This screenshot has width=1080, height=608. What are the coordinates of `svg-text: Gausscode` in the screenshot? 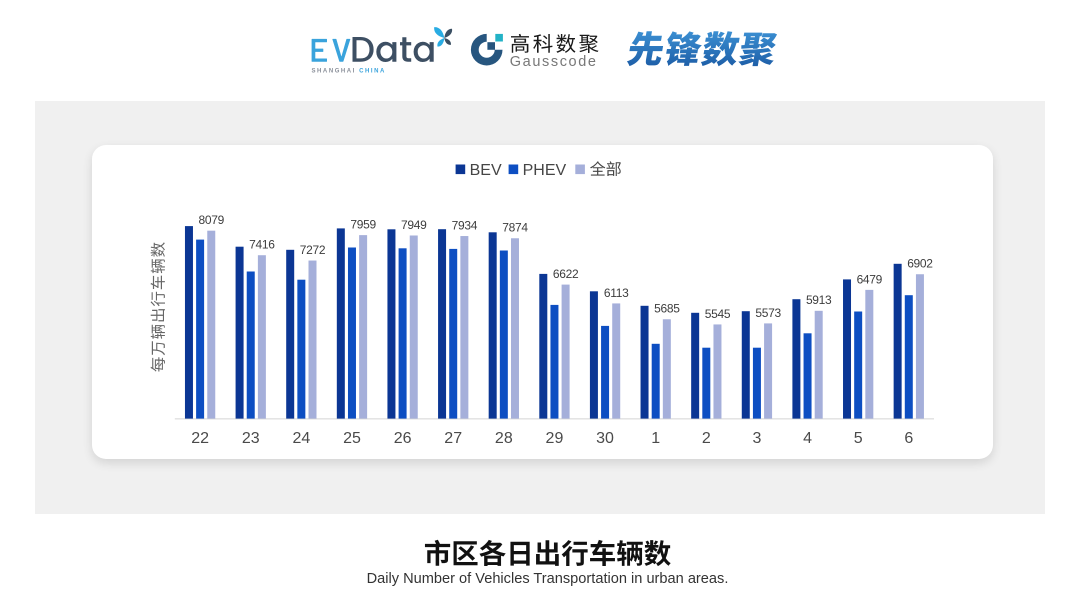 It's located at (554, 62).